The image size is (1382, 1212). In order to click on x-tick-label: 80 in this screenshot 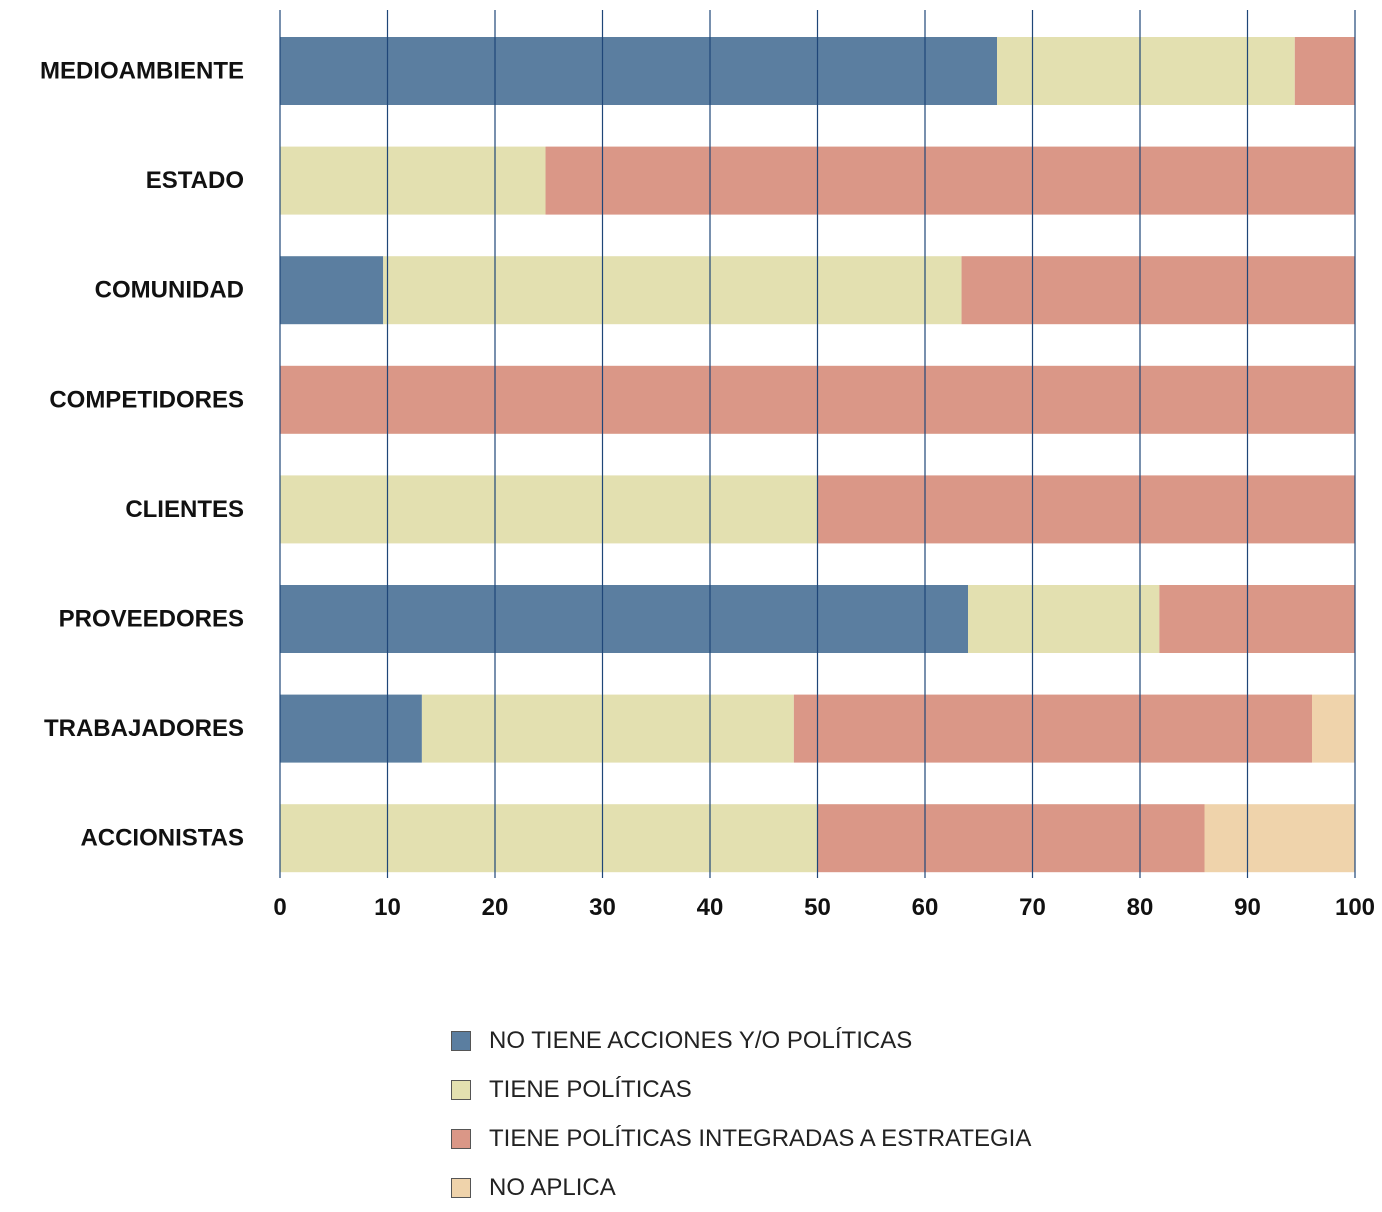, I will do `click(1140, 907)`.